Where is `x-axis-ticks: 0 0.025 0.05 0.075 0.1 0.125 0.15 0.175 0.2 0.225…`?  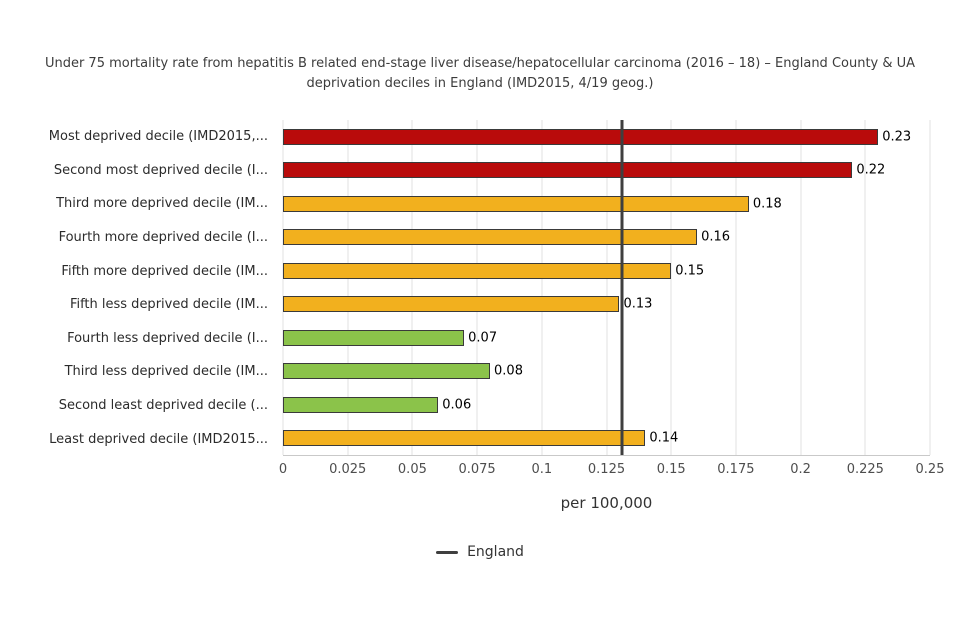 x-axis-ticks: 0 0.025 0.05 0.075 0.1 0.125 0.15 0.175 0.2 0.225… is located at coordinates (612, 471).